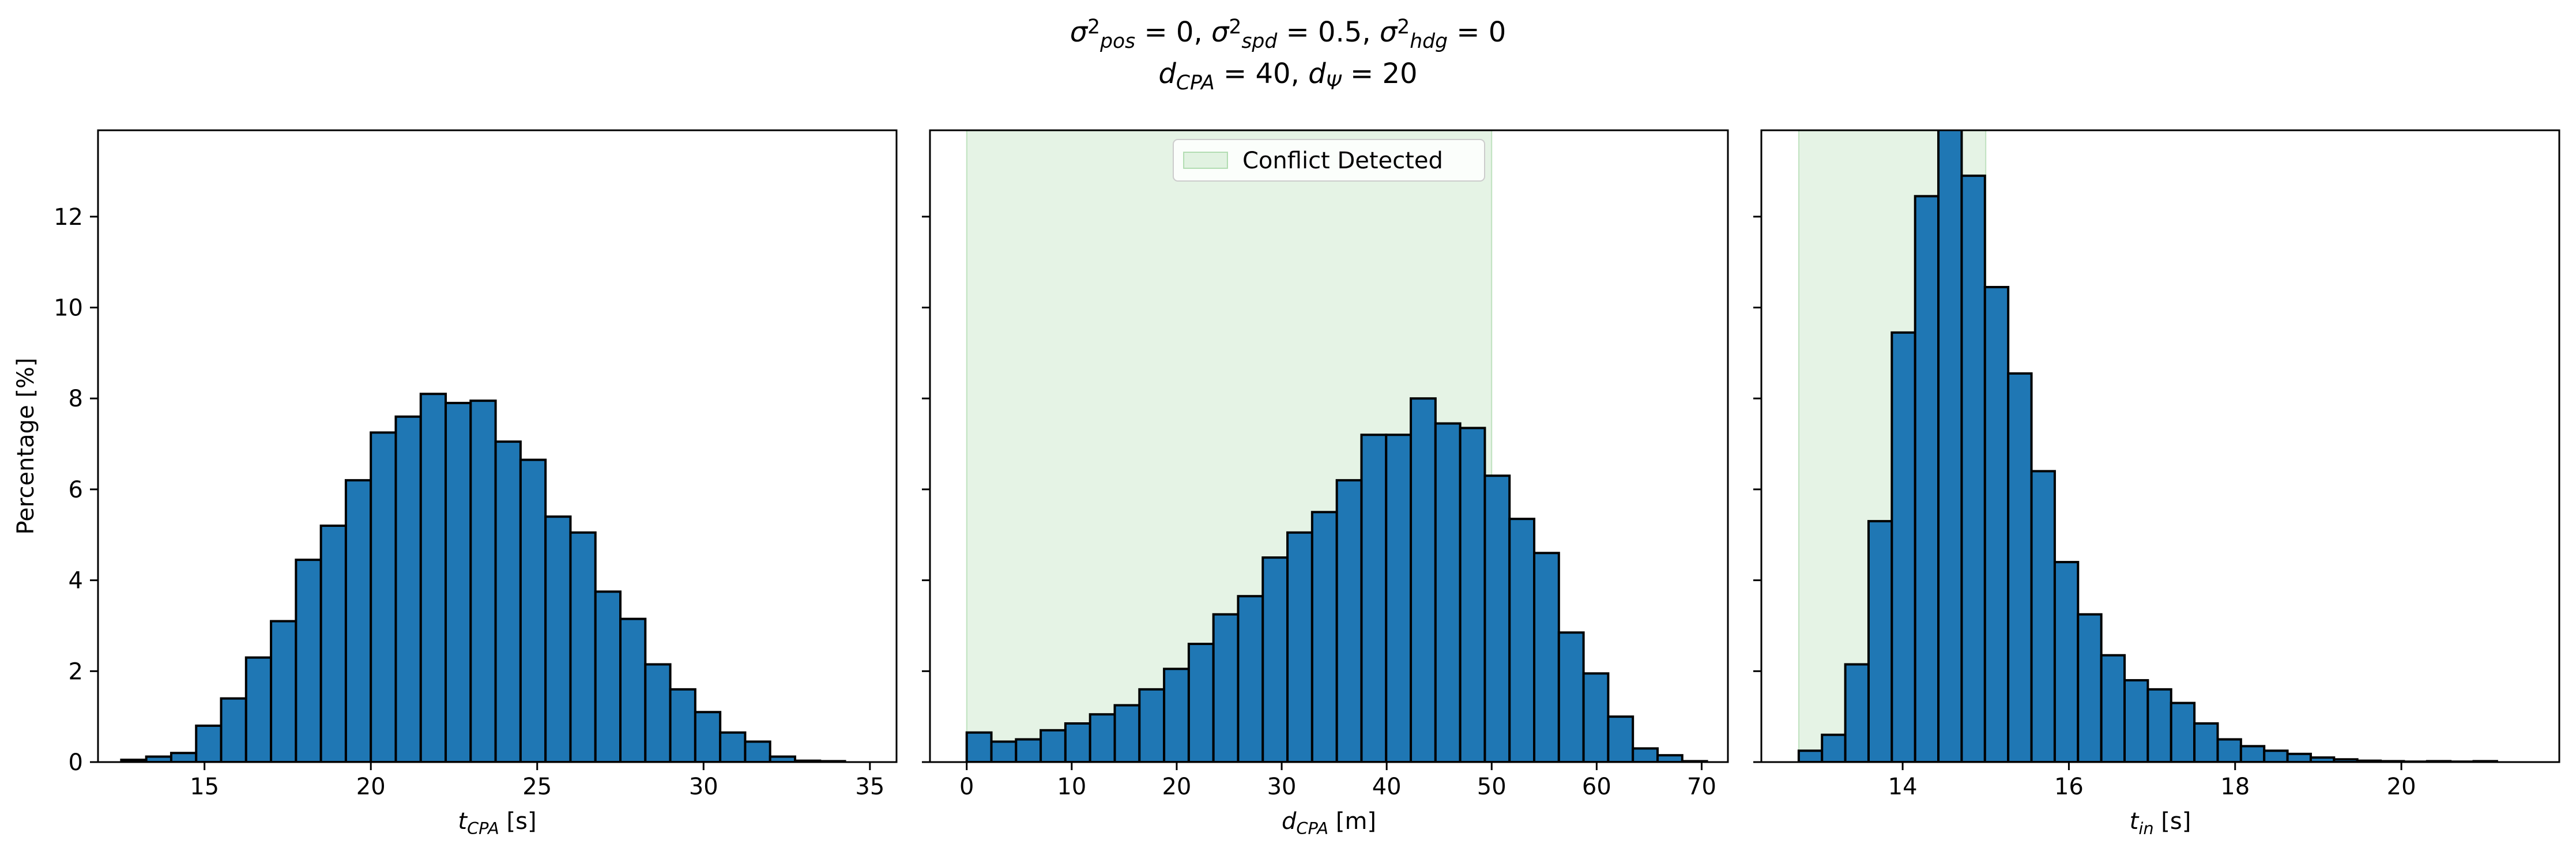 The image size is (2576, 852). Describe the element at coordinates (1387, 787) in the screenshot. I see `x-tick-label: 40` at that location.